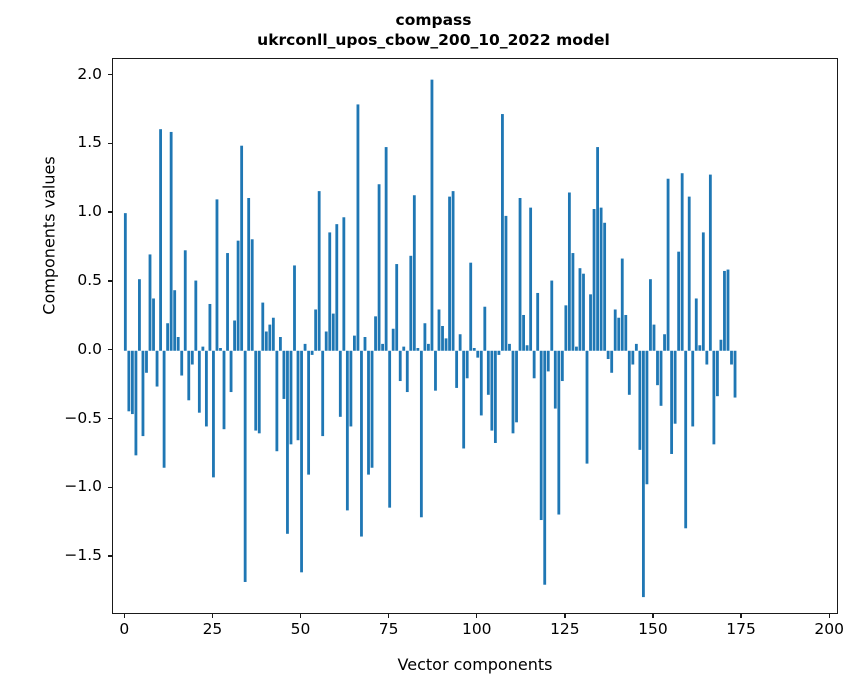  Describe the element at coordinates (476, 629) in the screenshot. I see `x-tick-label: 100` at that location.